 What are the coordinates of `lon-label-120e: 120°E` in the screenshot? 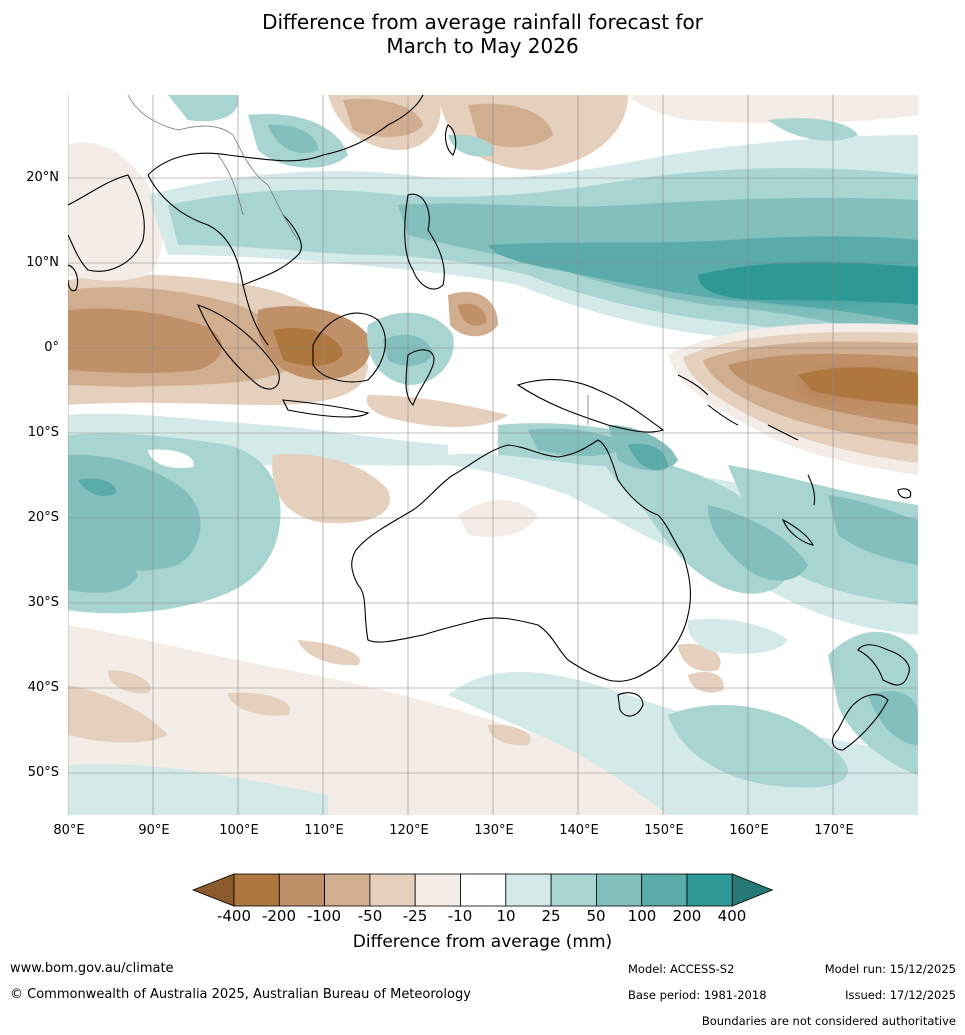 It's located at (409, 830).